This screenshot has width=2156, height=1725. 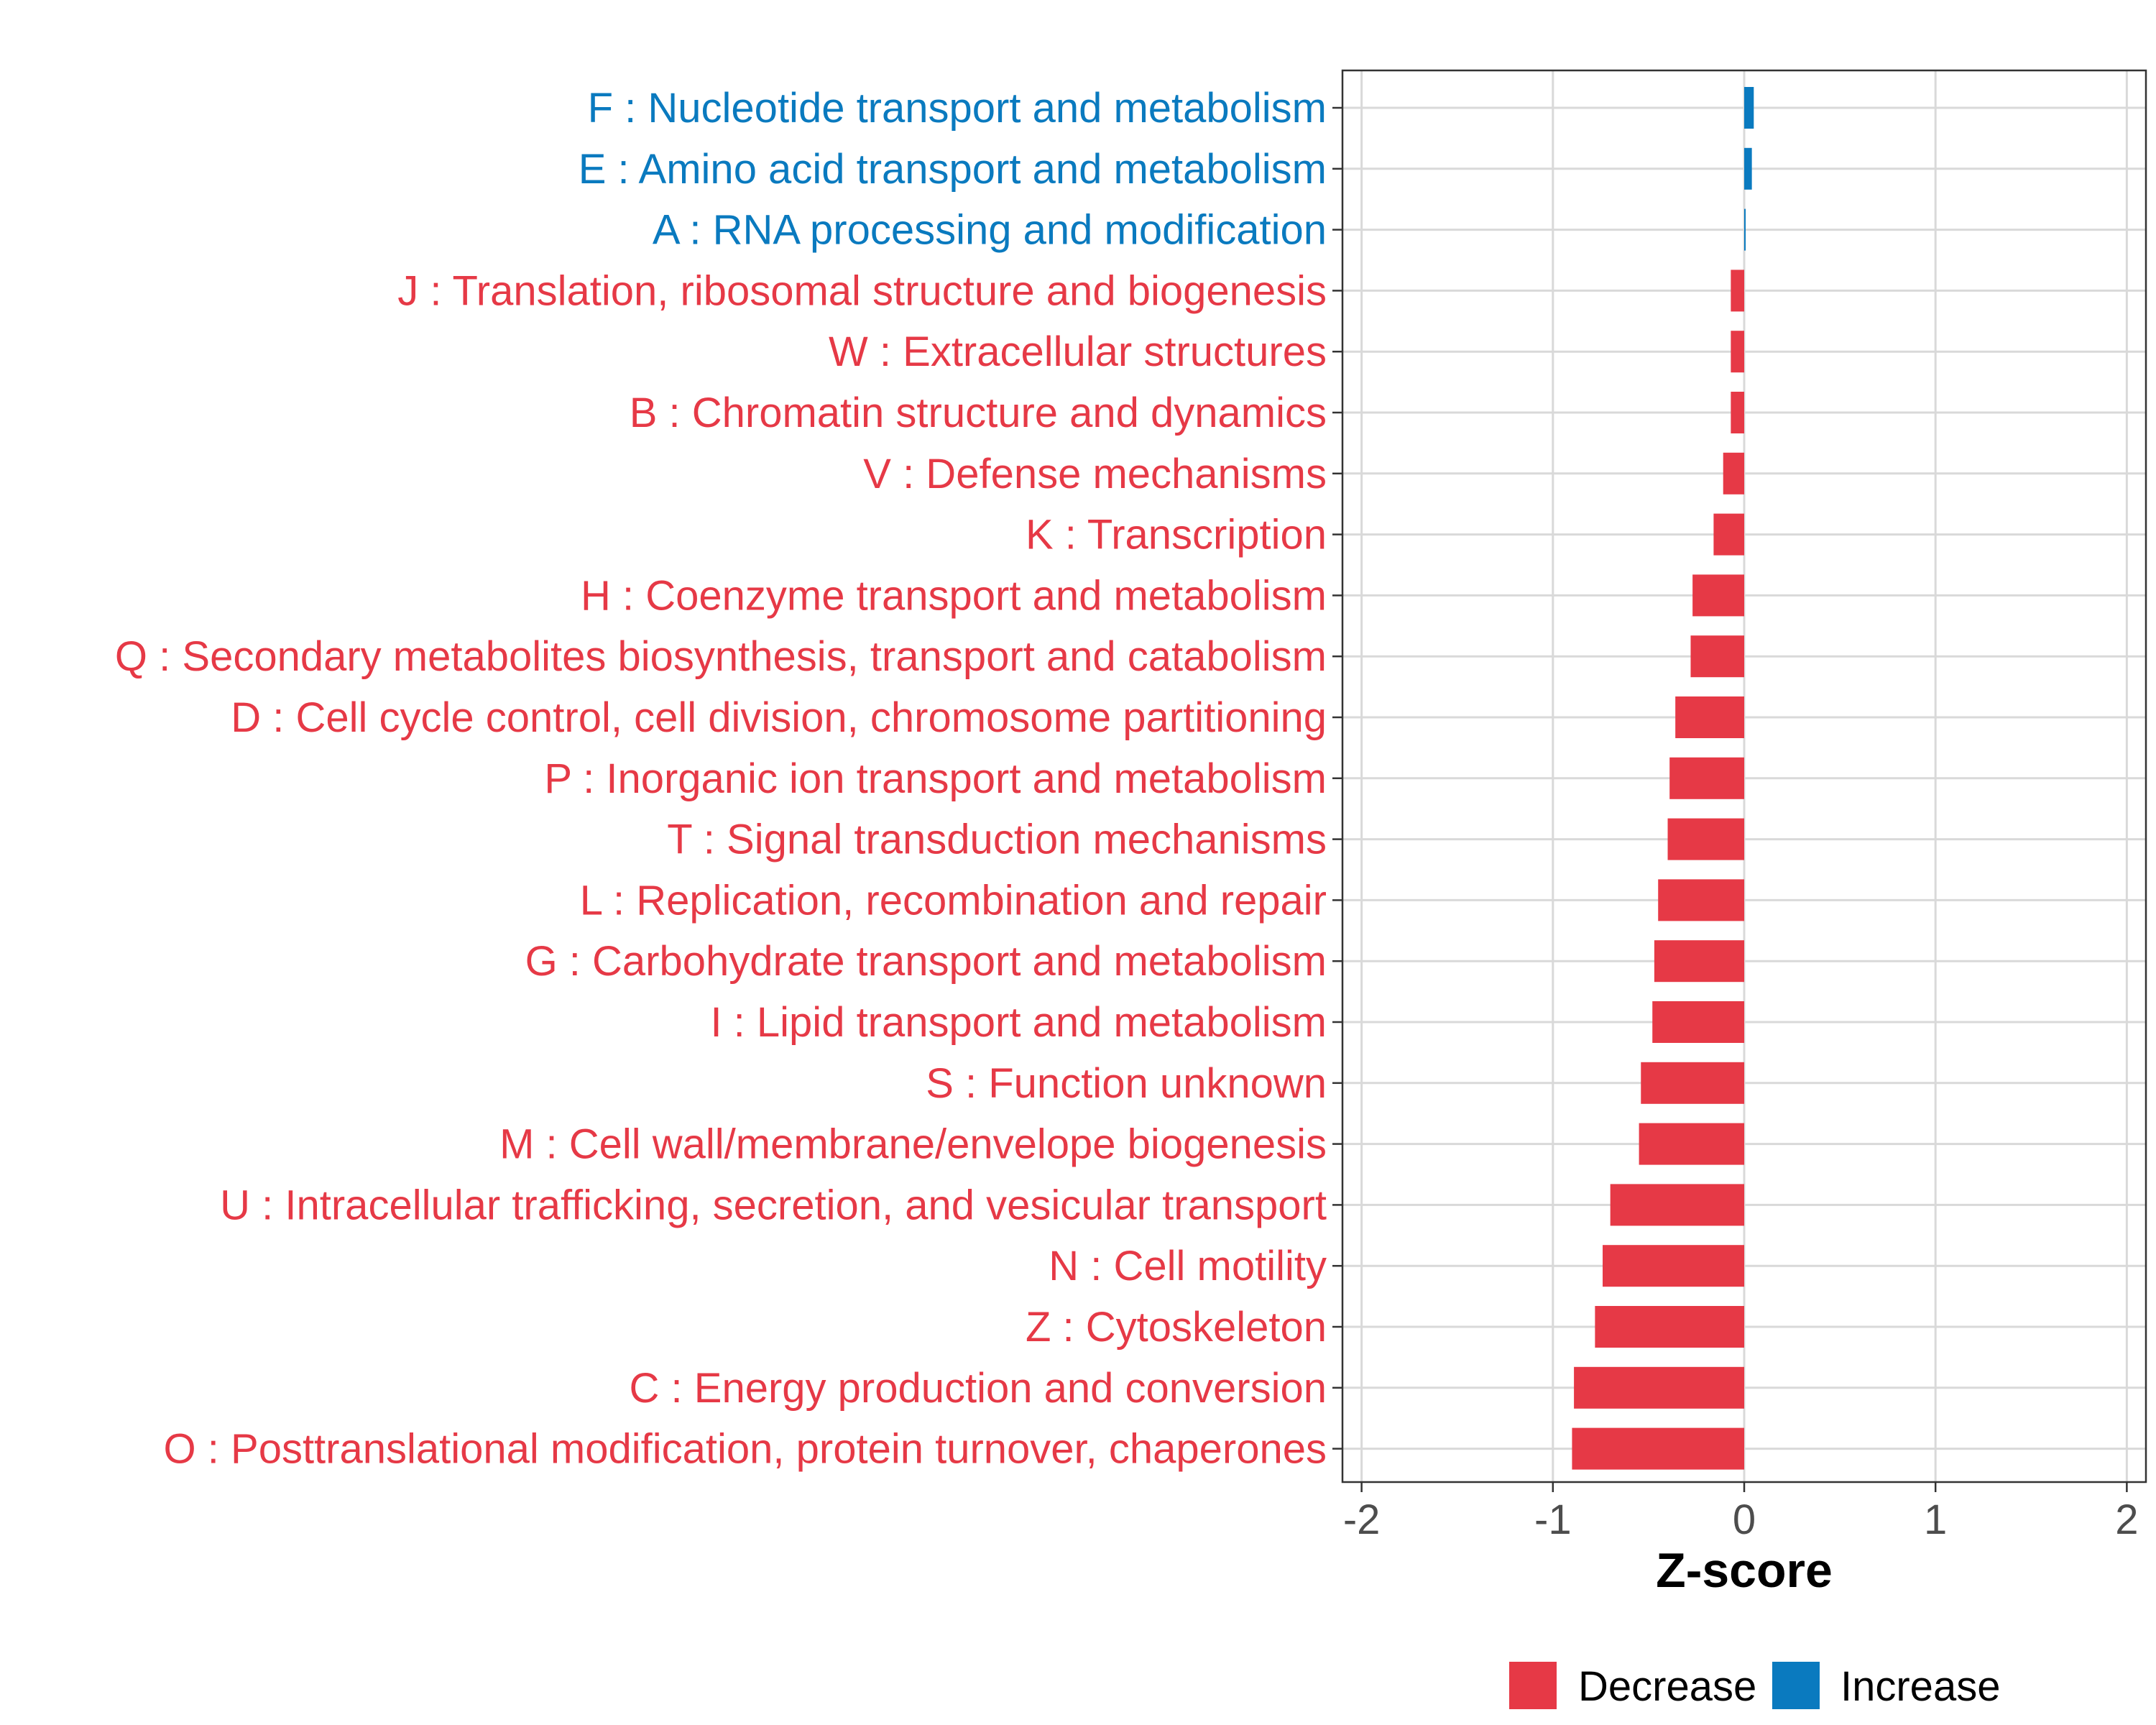 What do you see at coordinates (1936, 1519) in the screenshot?
I see `x-tick-label: 1` at bounding box center [1936, 1519].